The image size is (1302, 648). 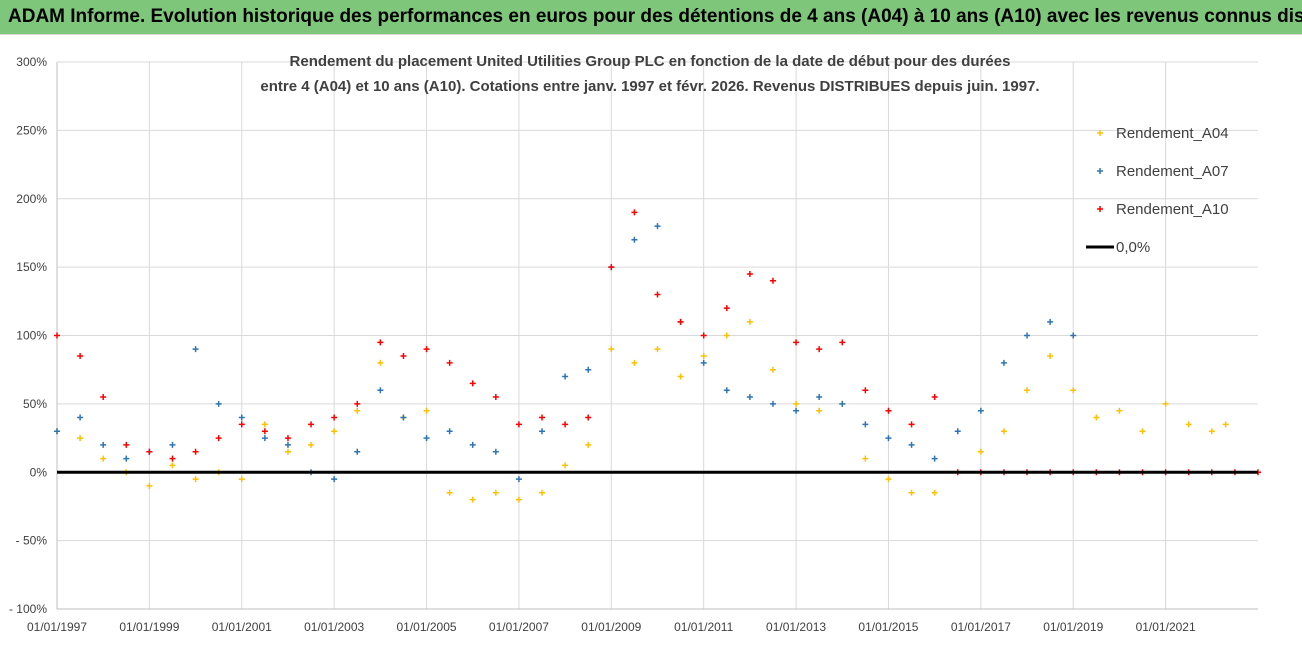 What do you see at coordinates (1172, 133) in the screenshot?
I see `legend-label: Rendement_A04` at bounding box center [1172, 133].